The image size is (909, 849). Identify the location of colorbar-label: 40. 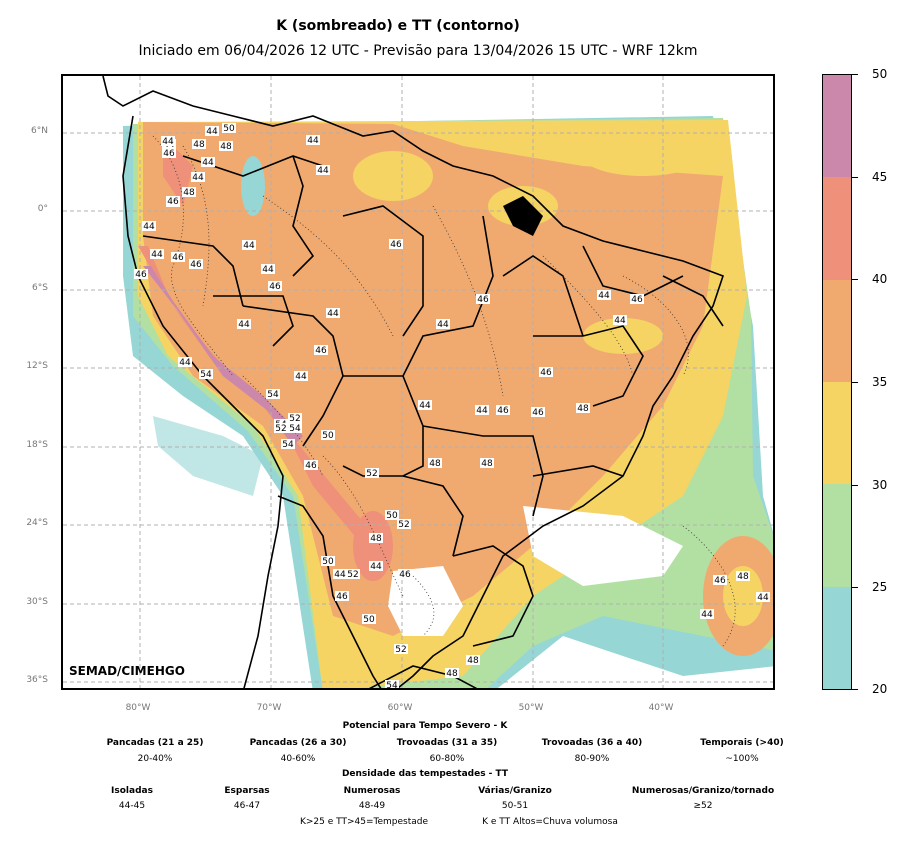
(880, 279).